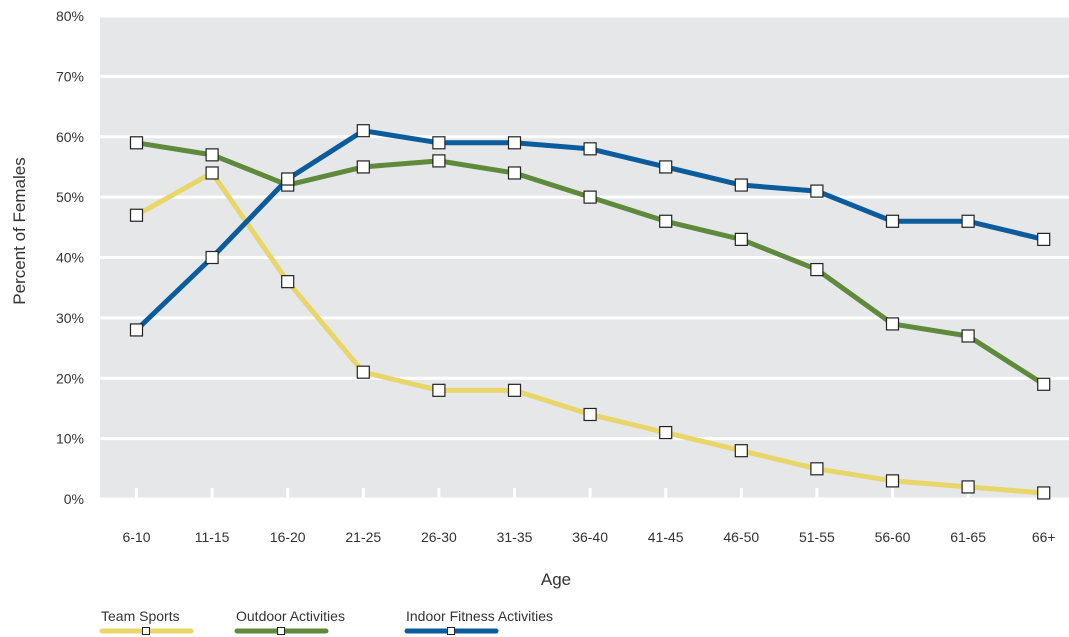  What do you see at coordinates (70, 16) in the screenshot?
I see `y-tick-label: 80%` at bounding box center [70, 16].